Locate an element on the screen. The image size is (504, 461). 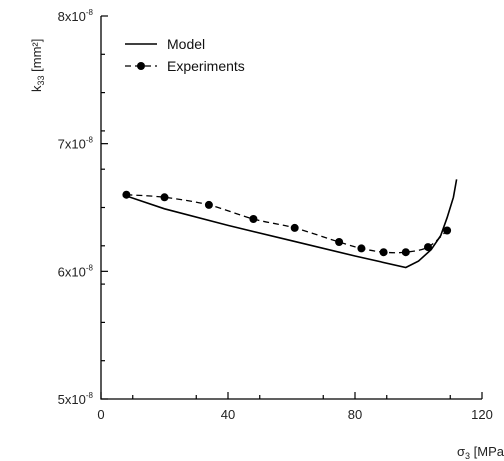
legend: Model Experiments is located at coordinates (185, 55).